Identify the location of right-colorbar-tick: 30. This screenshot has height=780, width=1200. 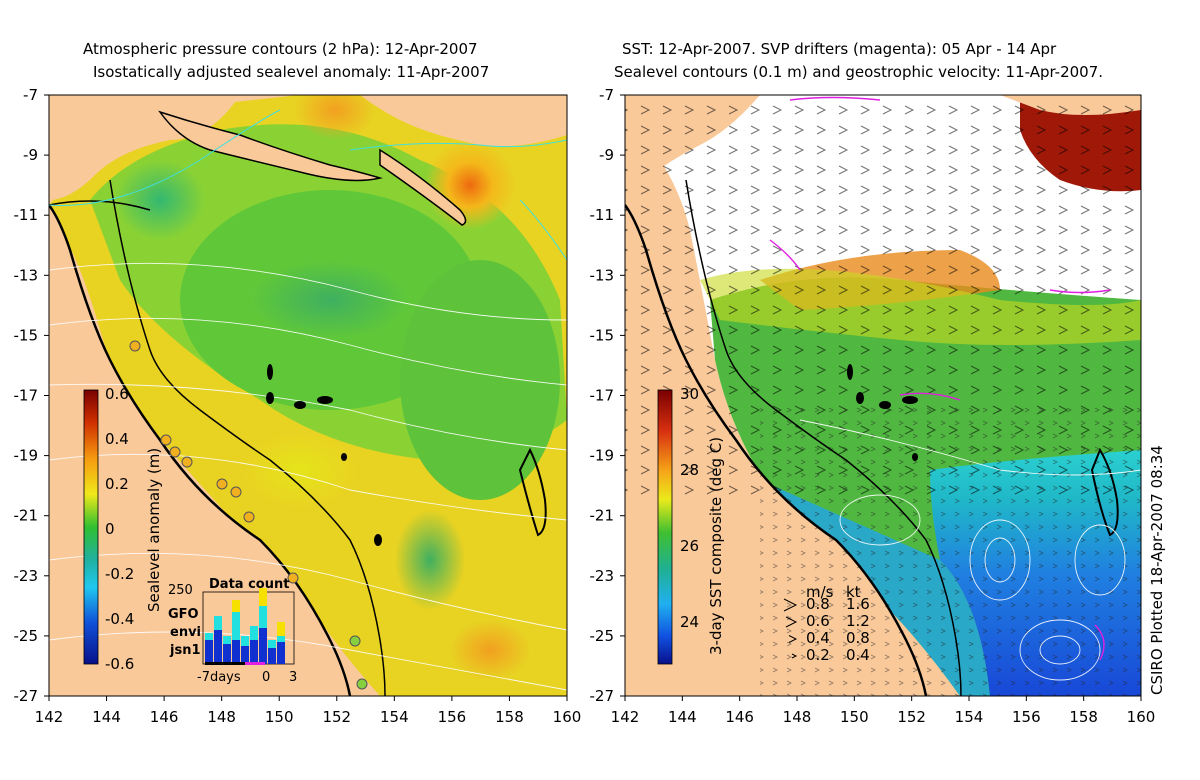
(689, 394).